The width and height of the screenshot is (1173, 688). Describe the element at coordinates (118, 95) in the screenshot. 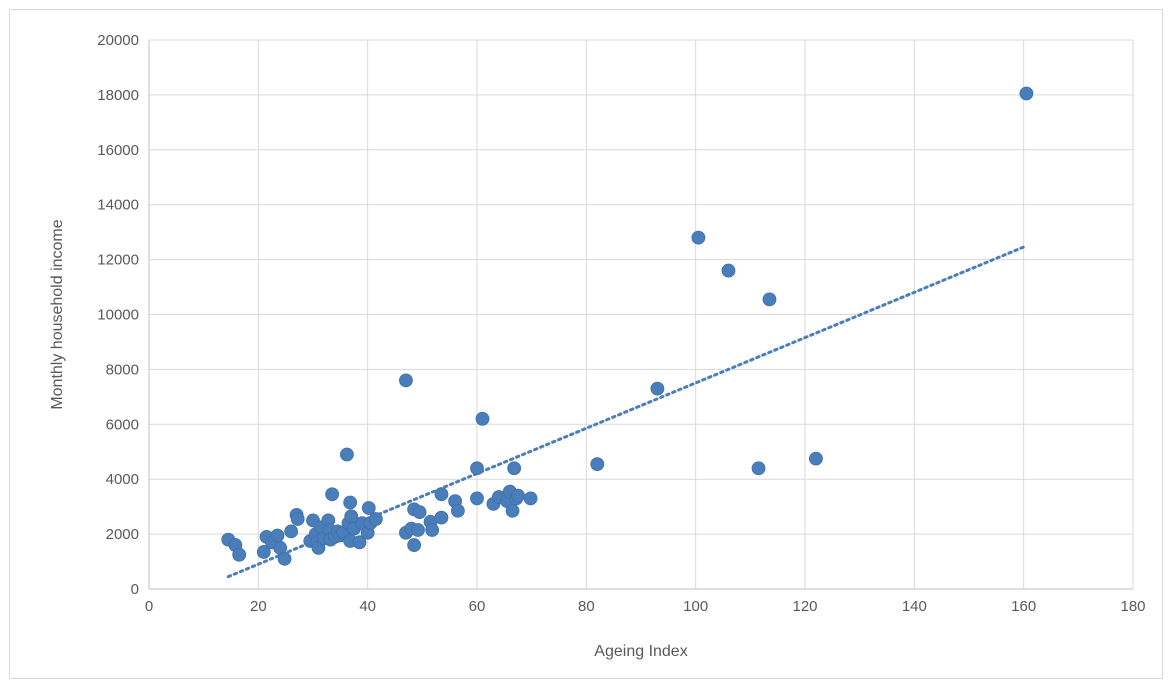

I see `y-tick-label: 18000` at that location.